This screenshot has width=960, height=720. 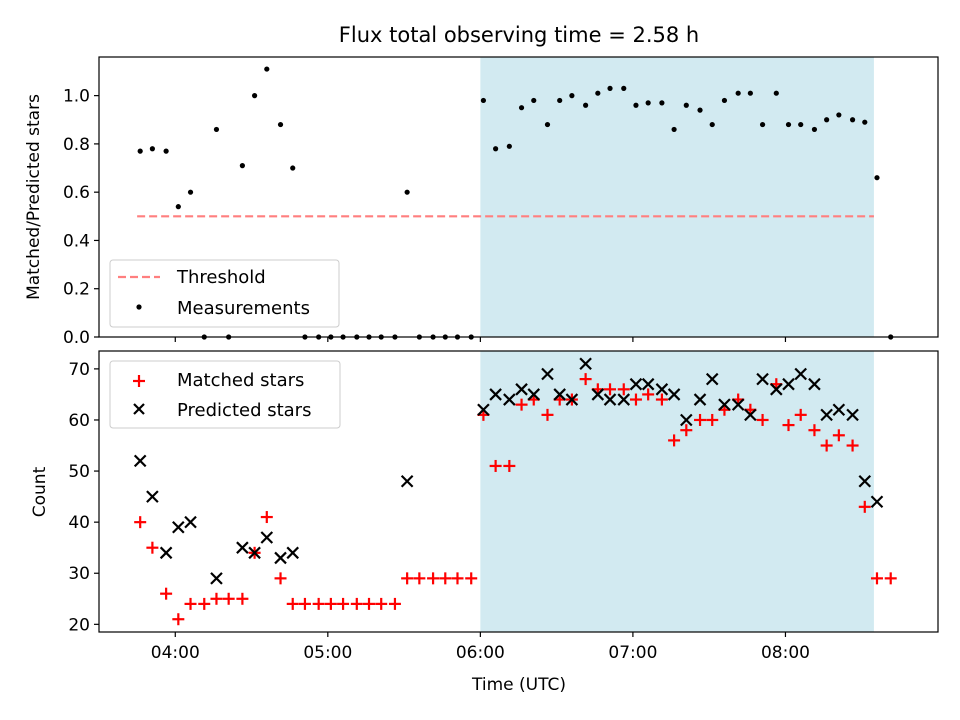 What do you see at coordinates (79, 574) in the screenshot?
I see `y-tick-label: 30` at bounding box center [79, 574].